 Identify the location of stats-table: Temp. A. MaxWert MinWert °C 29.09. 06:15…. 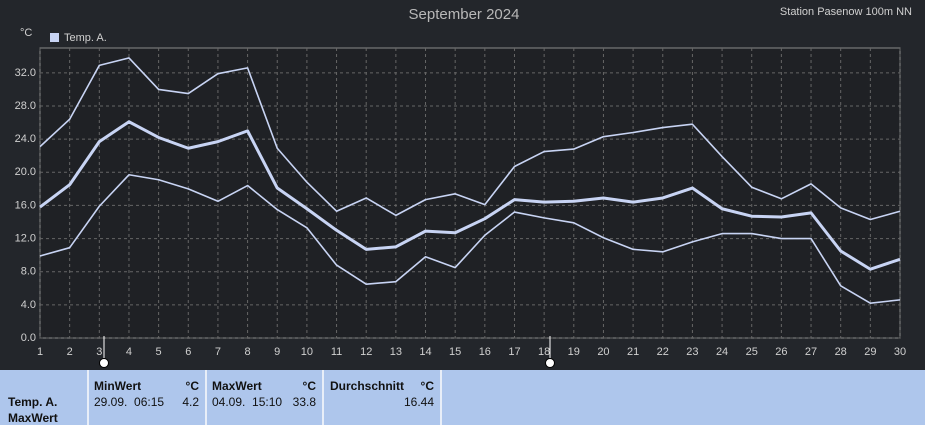
(462, 397).